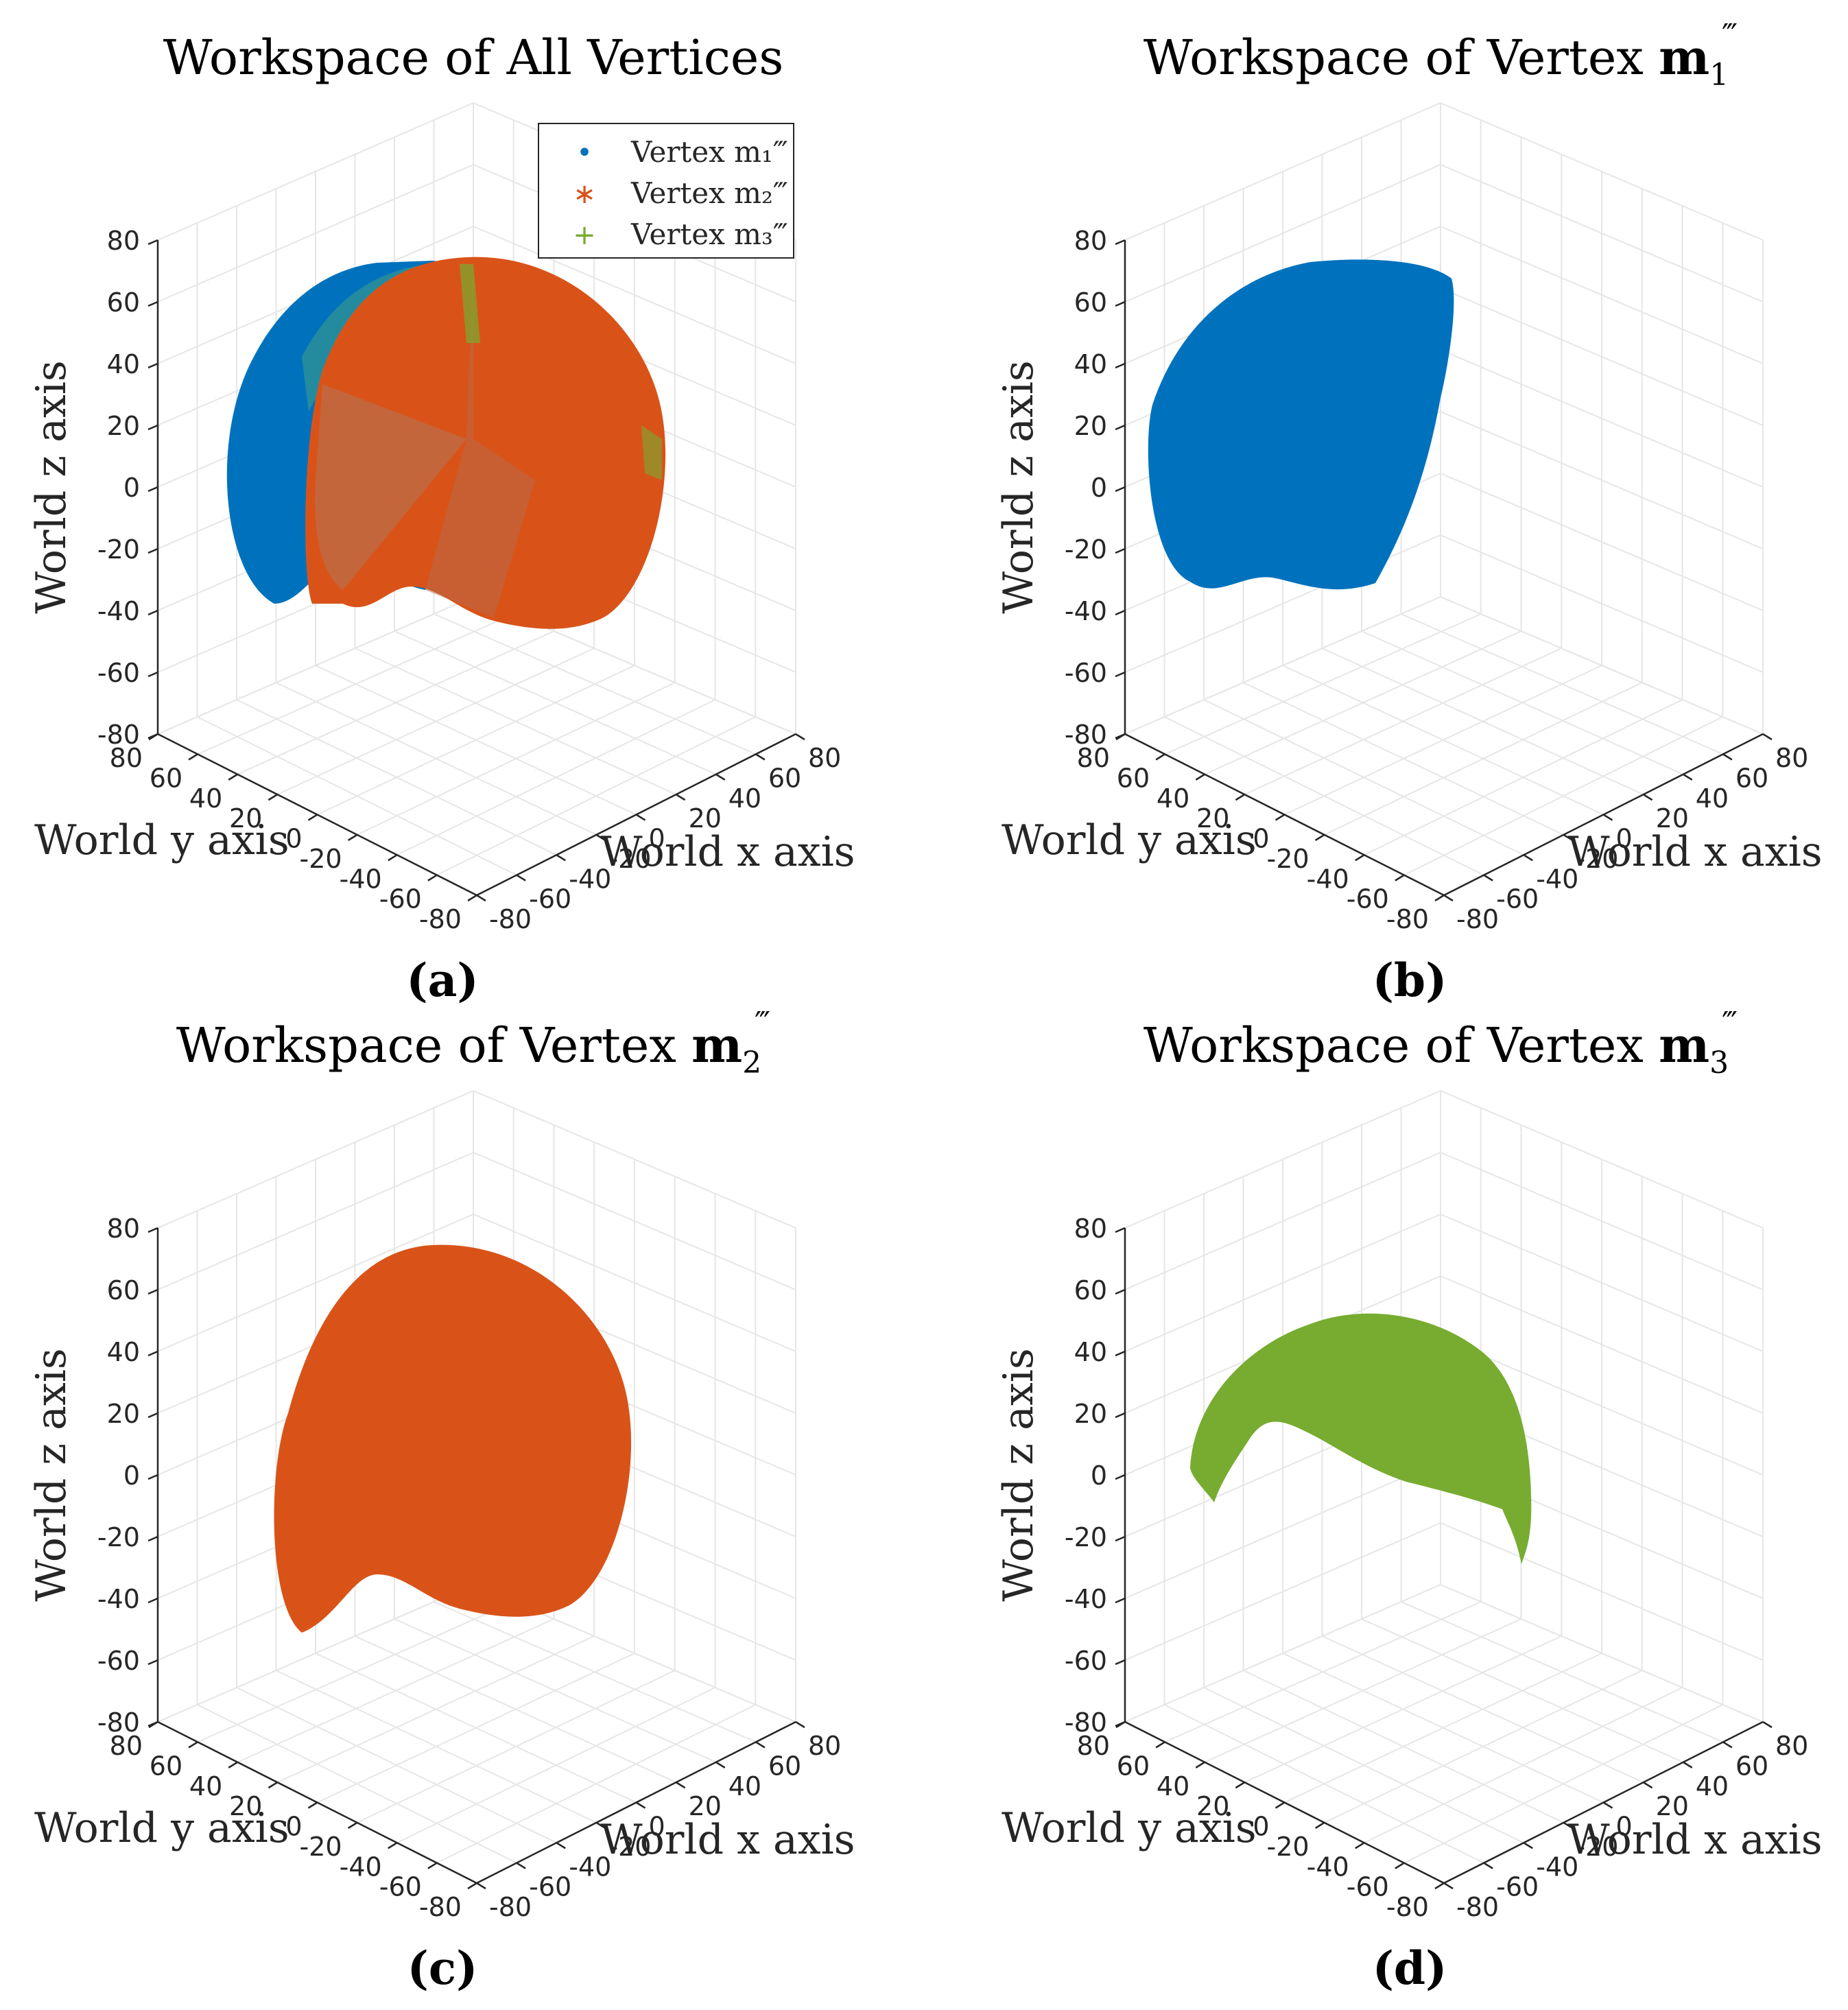  I want to click on series-m2-shade, so click(391, 487).